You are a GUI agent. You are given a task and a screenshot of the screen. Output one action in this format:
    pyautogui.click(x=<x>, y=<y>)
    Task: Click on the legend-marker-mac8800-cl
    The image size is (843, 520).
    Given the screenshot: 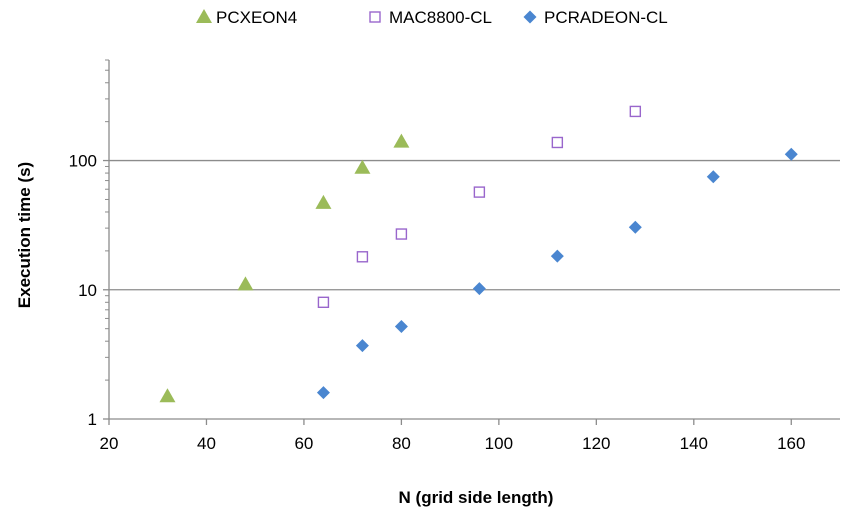 What is the action you would take?
    pyautogui.click(x=375, y=17)
    